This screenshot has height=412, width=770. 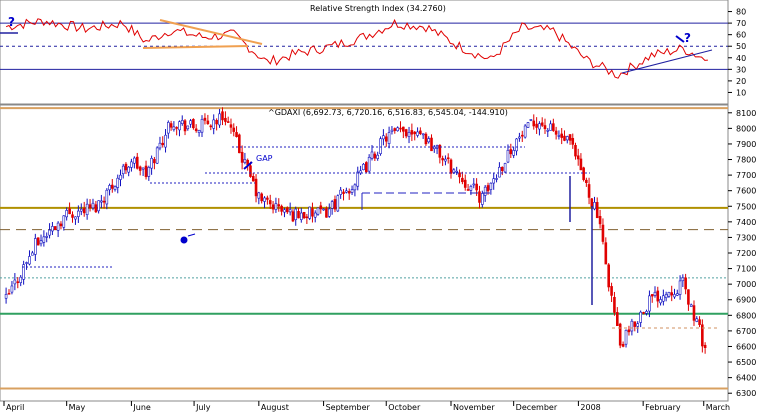 What do you see at coordinates (211, 32) in the screenshot?
I see `rsi-orange-trendline` at bounding box center [211, 32].